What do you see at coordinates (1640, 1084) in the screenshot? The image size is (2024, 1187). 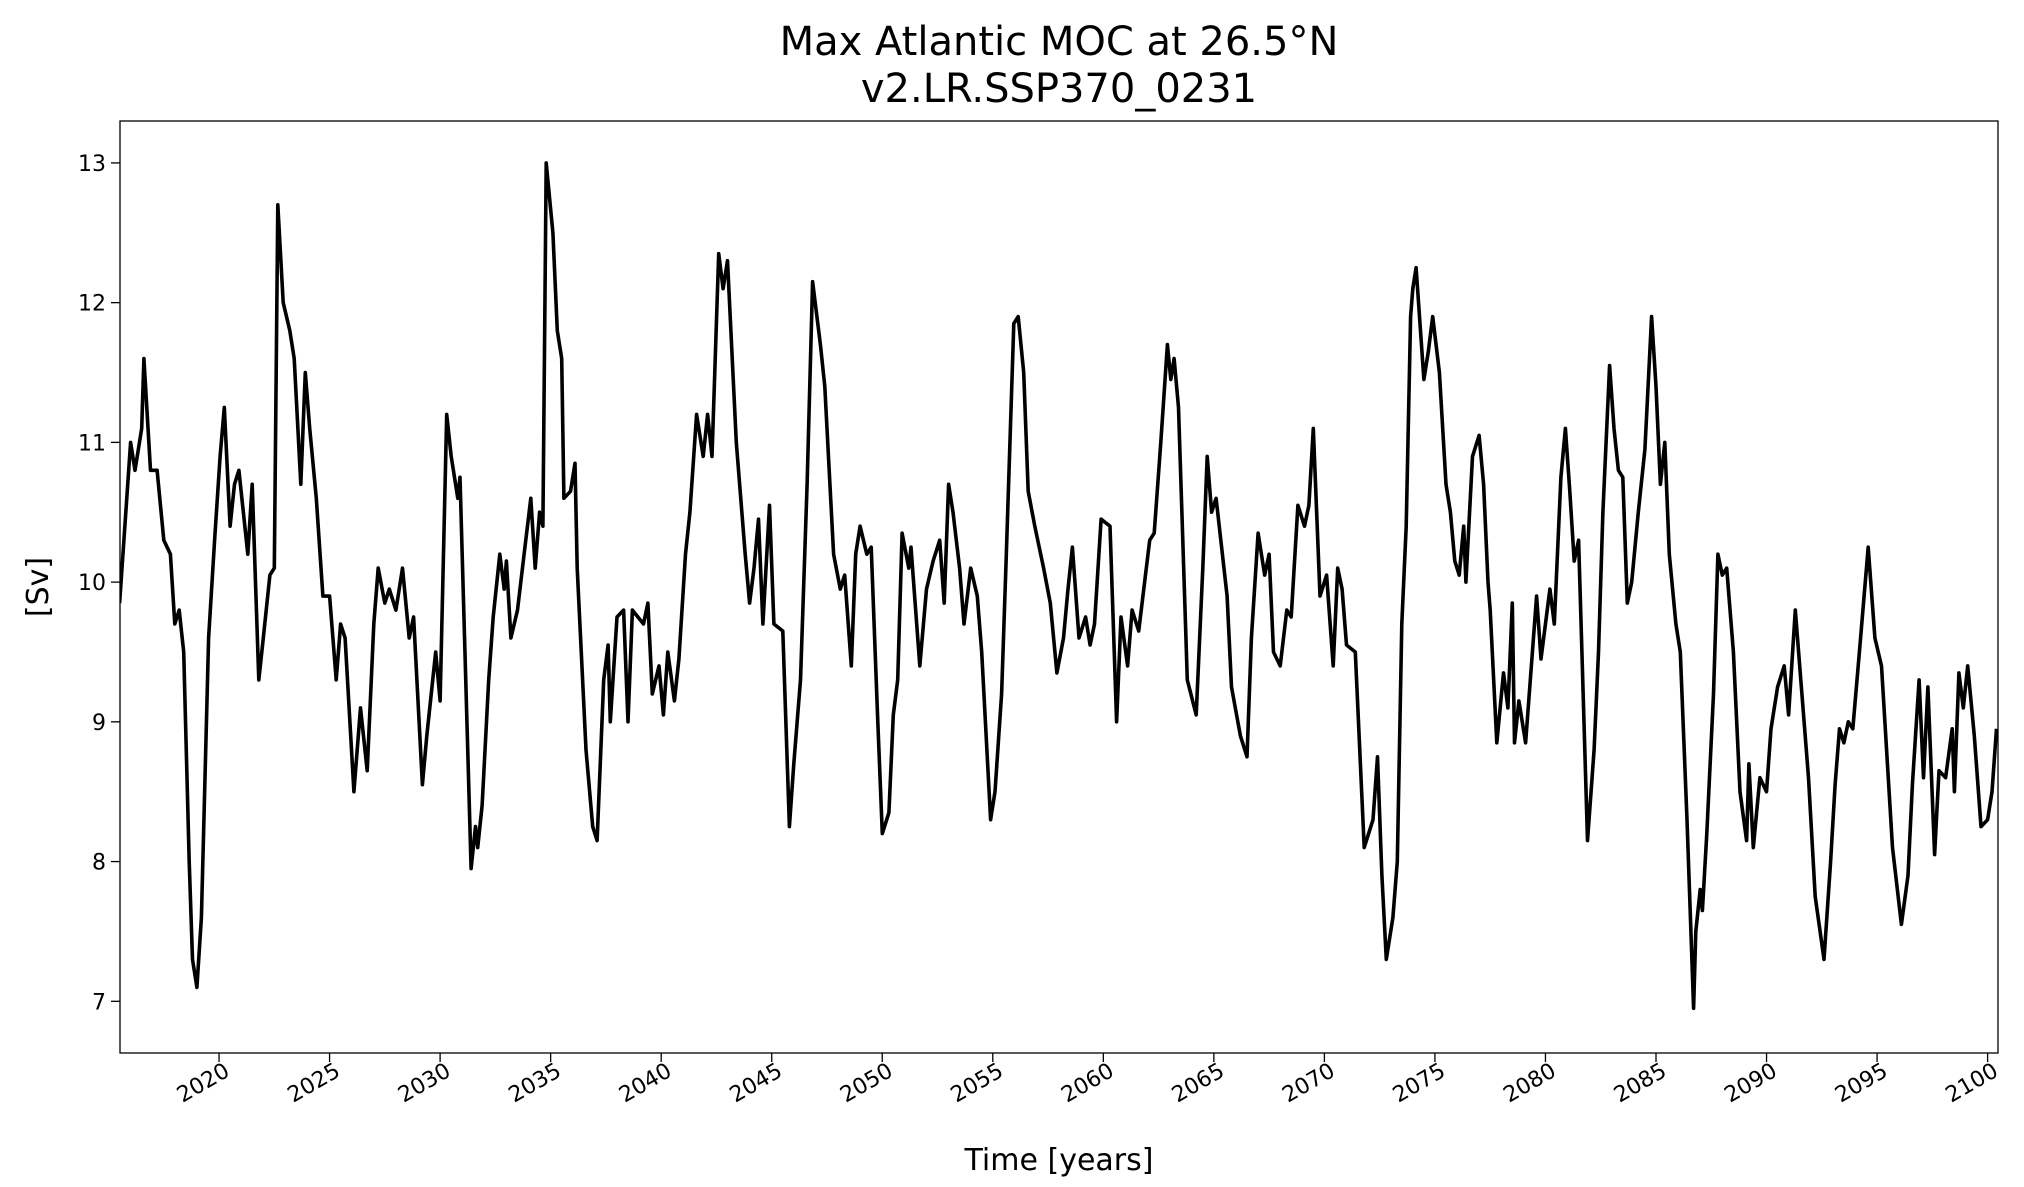 I see `x-tick-label: 2085` at bounding box center [1640, 1084].